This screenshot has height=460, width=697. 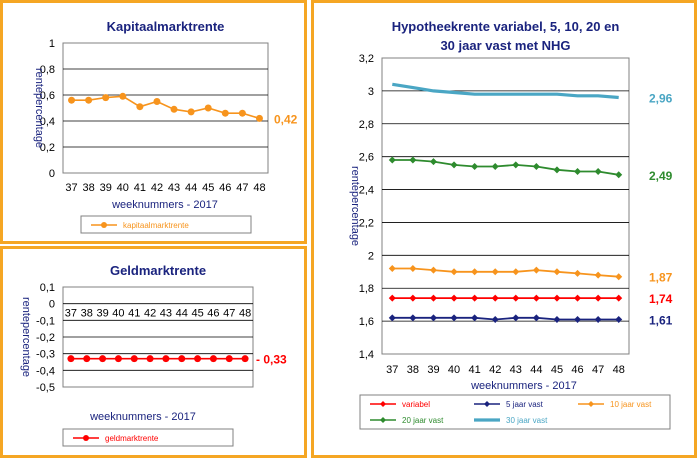 I want to click on hypotheek-x-tick-label: 42, so click(x=495, y=370).